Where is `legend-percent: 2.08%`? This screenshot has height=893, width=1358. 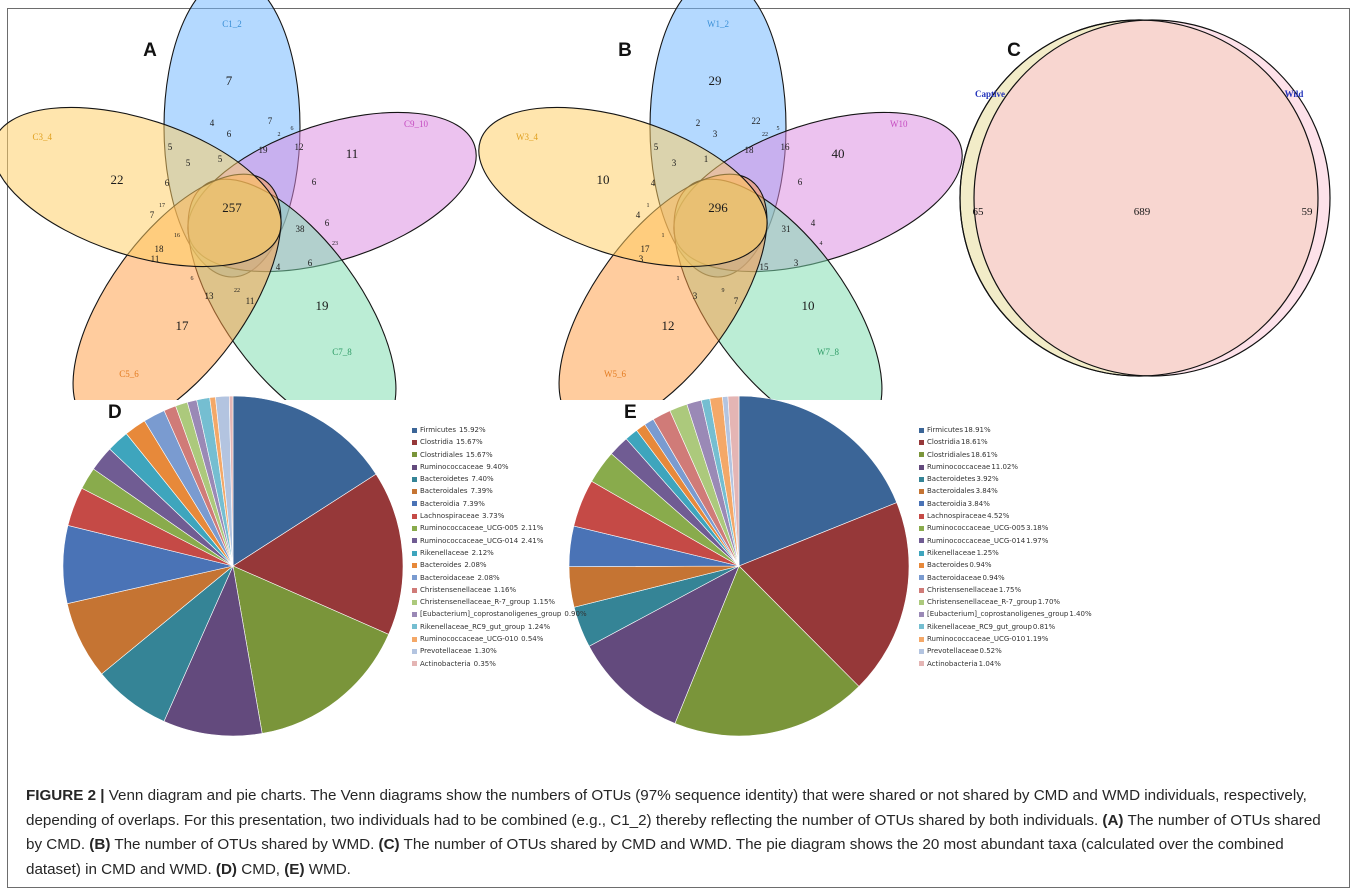
legend-percent: 2.08% is located at coordinates (475, 565).